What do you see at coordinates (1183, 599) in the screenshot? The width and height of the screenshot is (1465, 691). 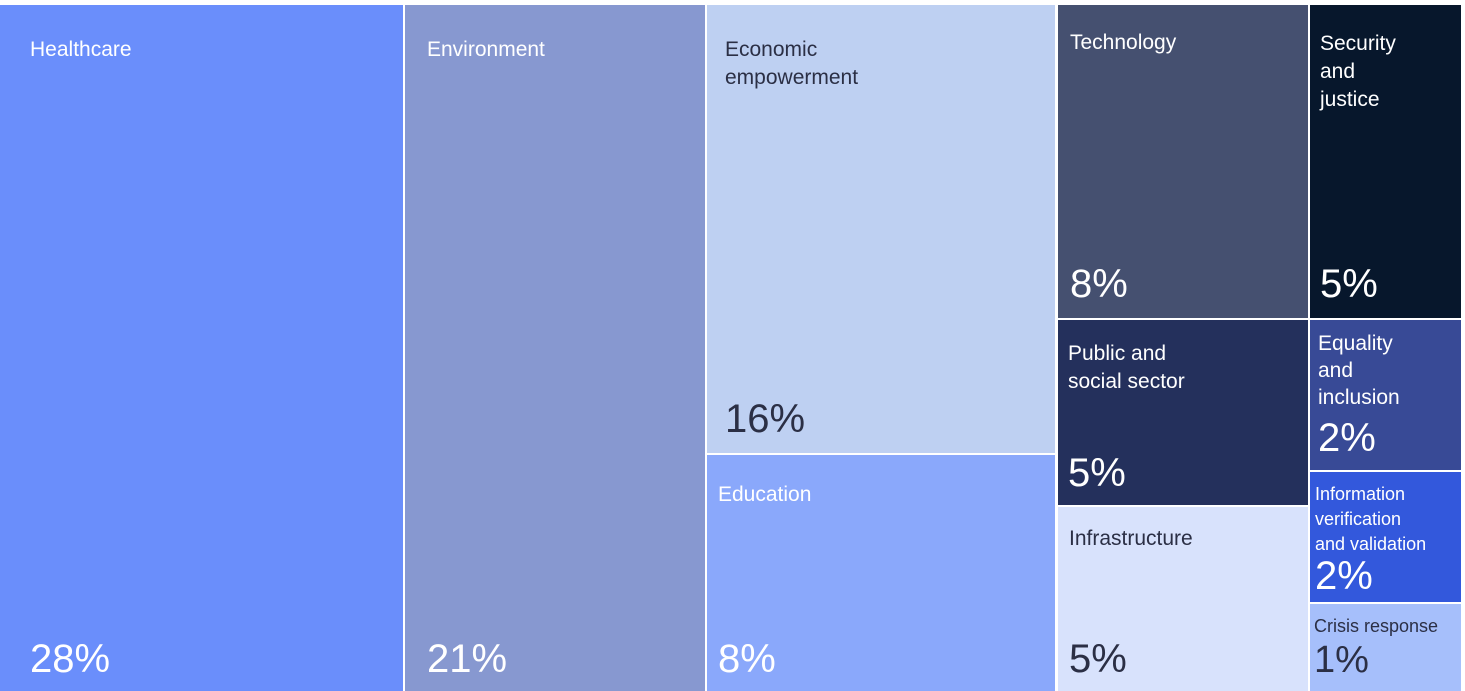 I see `tile-infrastructure: Infrastructure 5%` at bounding box center [1183, 599].